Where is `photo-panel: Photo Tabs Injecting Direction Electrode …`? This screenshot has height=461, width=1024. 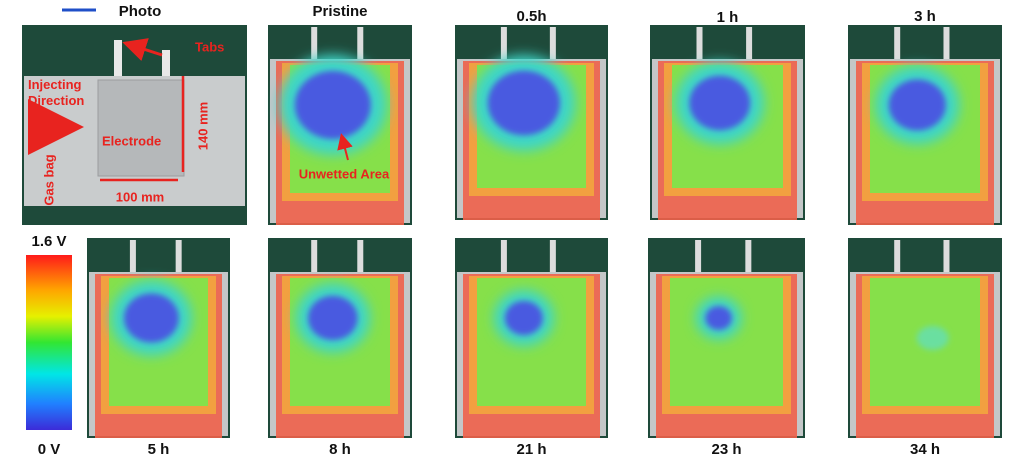
photo-panel: Photo Tabs Injecting Direction Electrode … is located at coordinates (134, 114).